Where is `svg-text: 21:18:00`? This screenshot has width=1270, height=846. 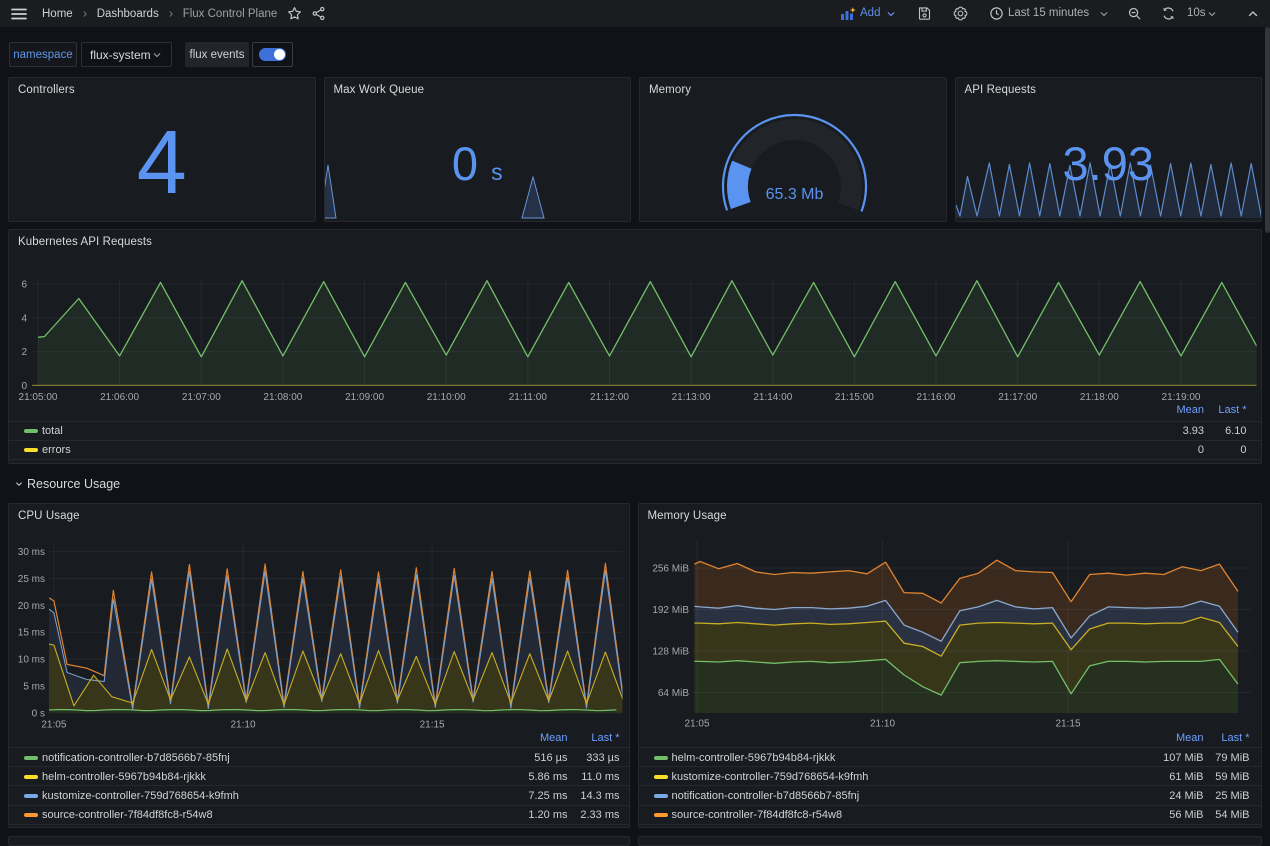 svg-text: 21:18:00 is located at coordinates (1099, 397).